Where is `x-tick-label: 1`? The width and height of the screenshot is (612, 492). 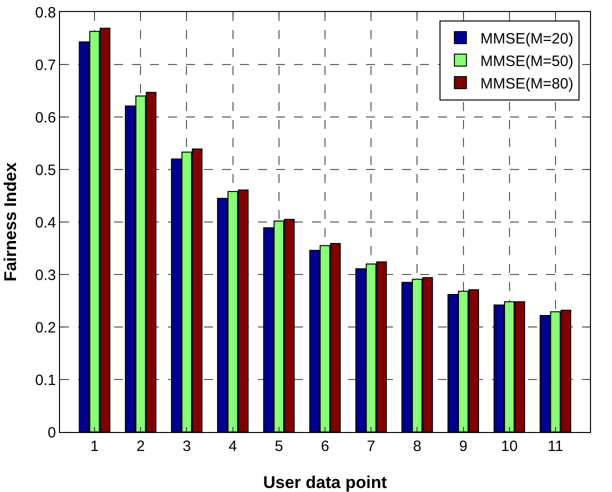
x-tick-label: 1 is located at coordinates (94, 446).